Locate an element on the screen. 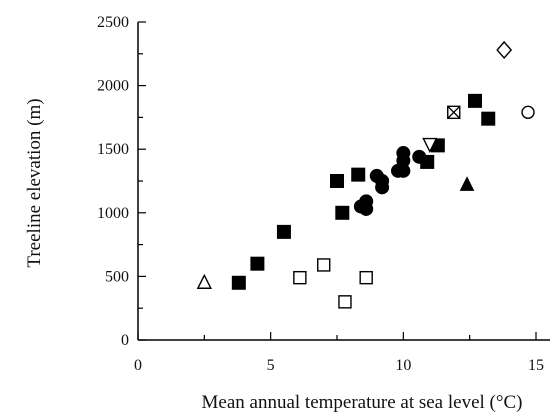  y-tick-label: 500 is located at coordinates (117, 276).